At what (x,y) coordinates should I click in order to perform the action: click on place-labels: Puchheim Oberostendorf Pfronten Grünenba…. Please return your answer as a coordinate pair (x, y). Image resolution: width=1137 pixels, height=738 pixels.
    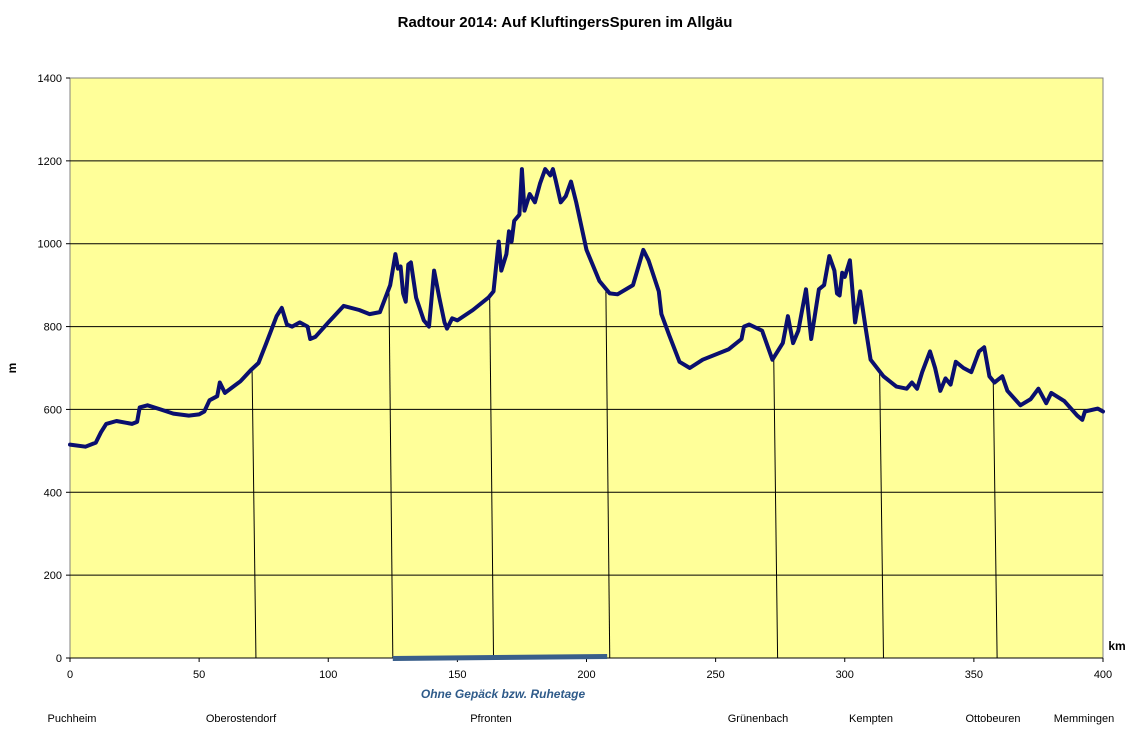
    Looking at the image, I should click on (581, 719).